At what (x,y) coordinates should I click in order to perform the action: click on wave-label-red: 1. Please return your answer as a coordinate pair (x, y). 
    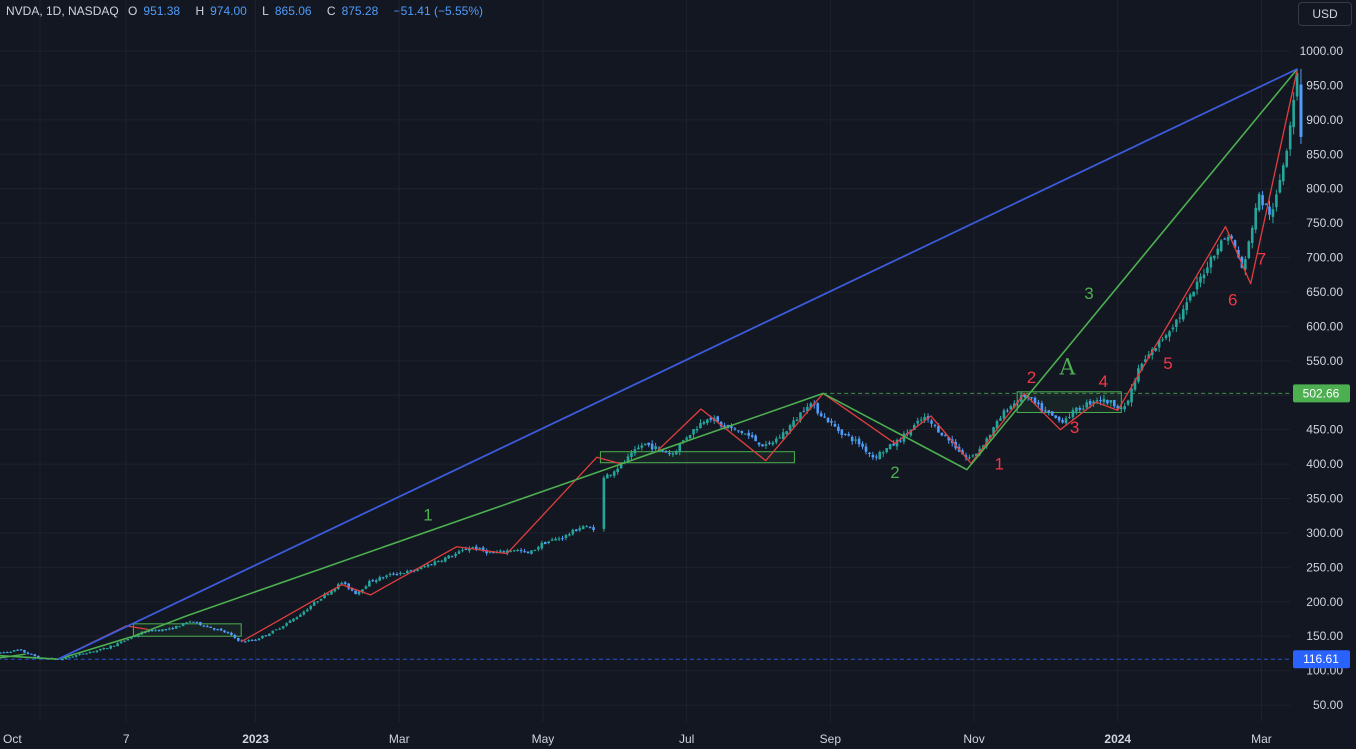
    Looking at the image, I should click on (998, 464).